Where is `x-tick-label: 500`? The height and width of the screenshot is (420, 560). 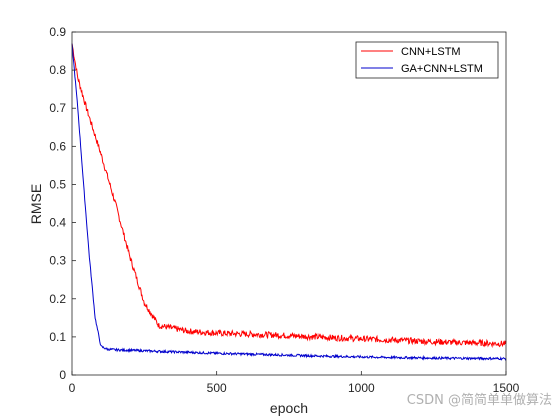
x-tick-label: 500 is located at coordinates (217, 388).